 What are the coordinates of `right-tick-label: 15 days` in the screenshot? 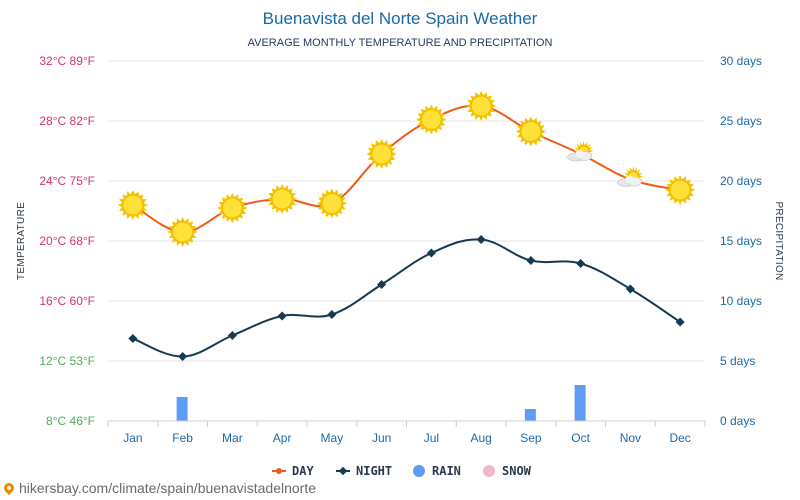 It's located at (741, 241).